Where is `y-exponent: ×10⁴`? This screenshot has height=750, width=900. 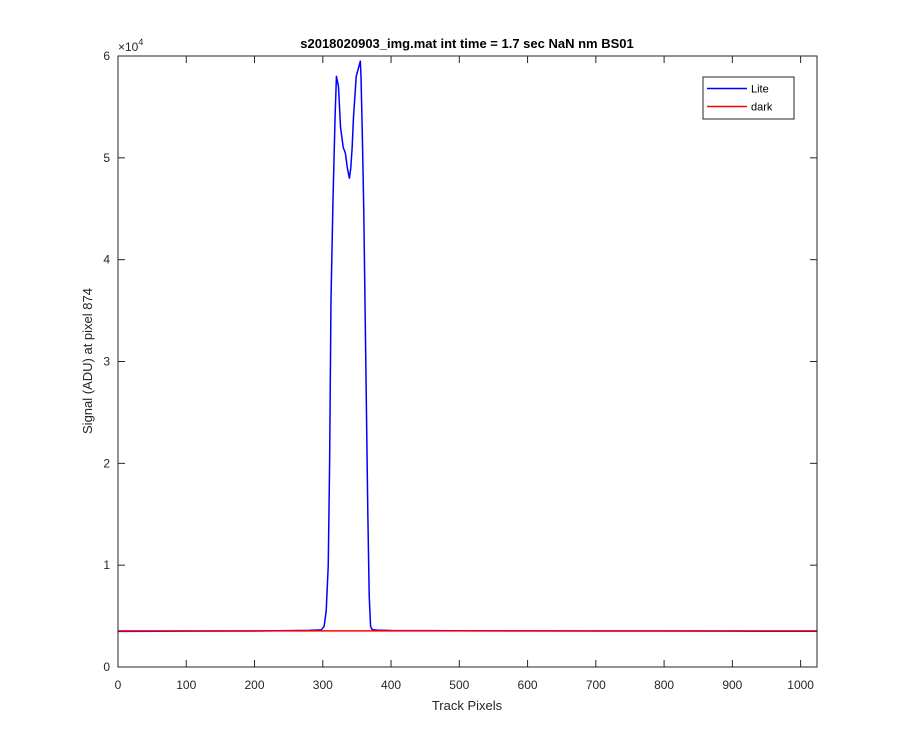
y-exponent: ×10⁴ is located at coordinates (130, 45).